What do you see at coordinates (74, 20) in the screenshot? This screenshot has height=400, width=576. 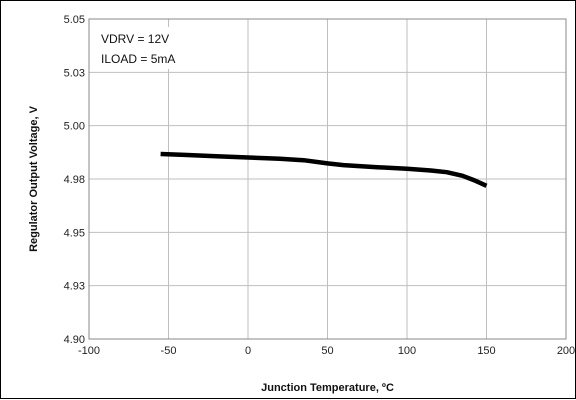 I see `y-tick-label: 5.05` at bounding box center [74, 20].